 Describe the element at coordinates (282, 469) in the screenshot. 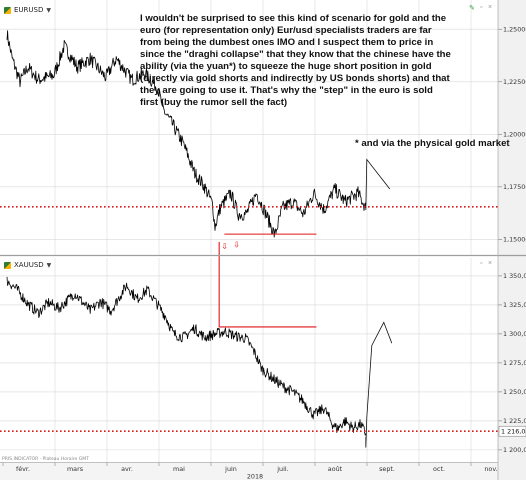

I see `x-tick-label: juil.` at that location.